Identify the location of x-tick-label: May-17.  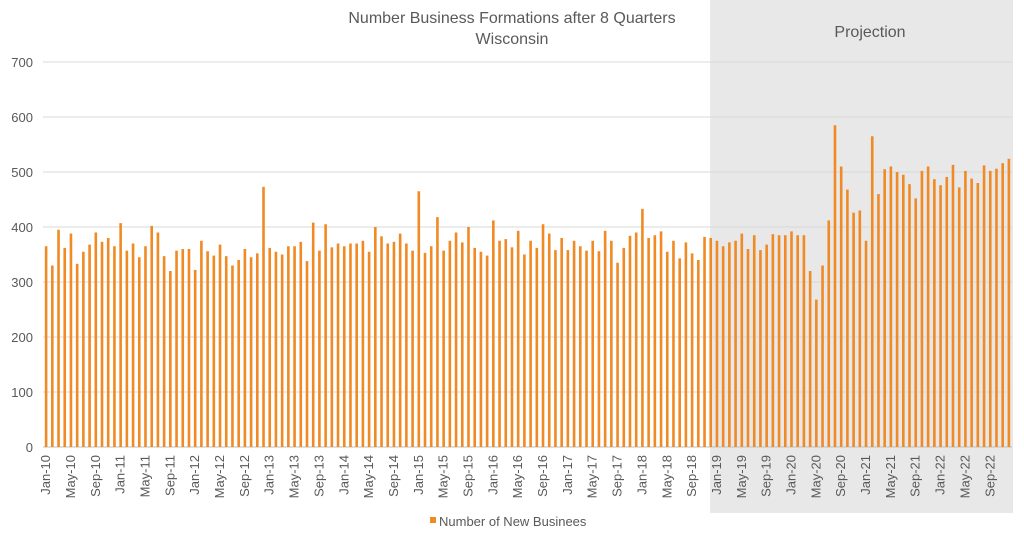
(592, 476).